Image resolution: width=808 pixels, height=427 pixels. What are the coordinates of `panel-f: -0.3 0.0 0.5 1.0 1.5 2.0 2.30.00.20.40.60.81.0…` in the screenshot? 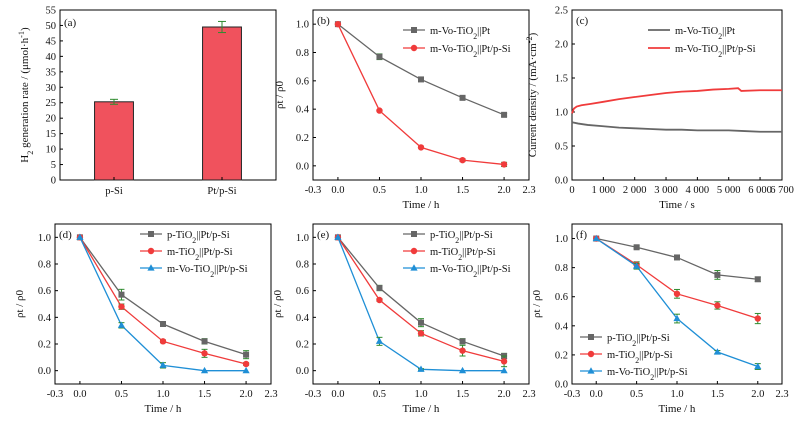 It's located at (660, 319).